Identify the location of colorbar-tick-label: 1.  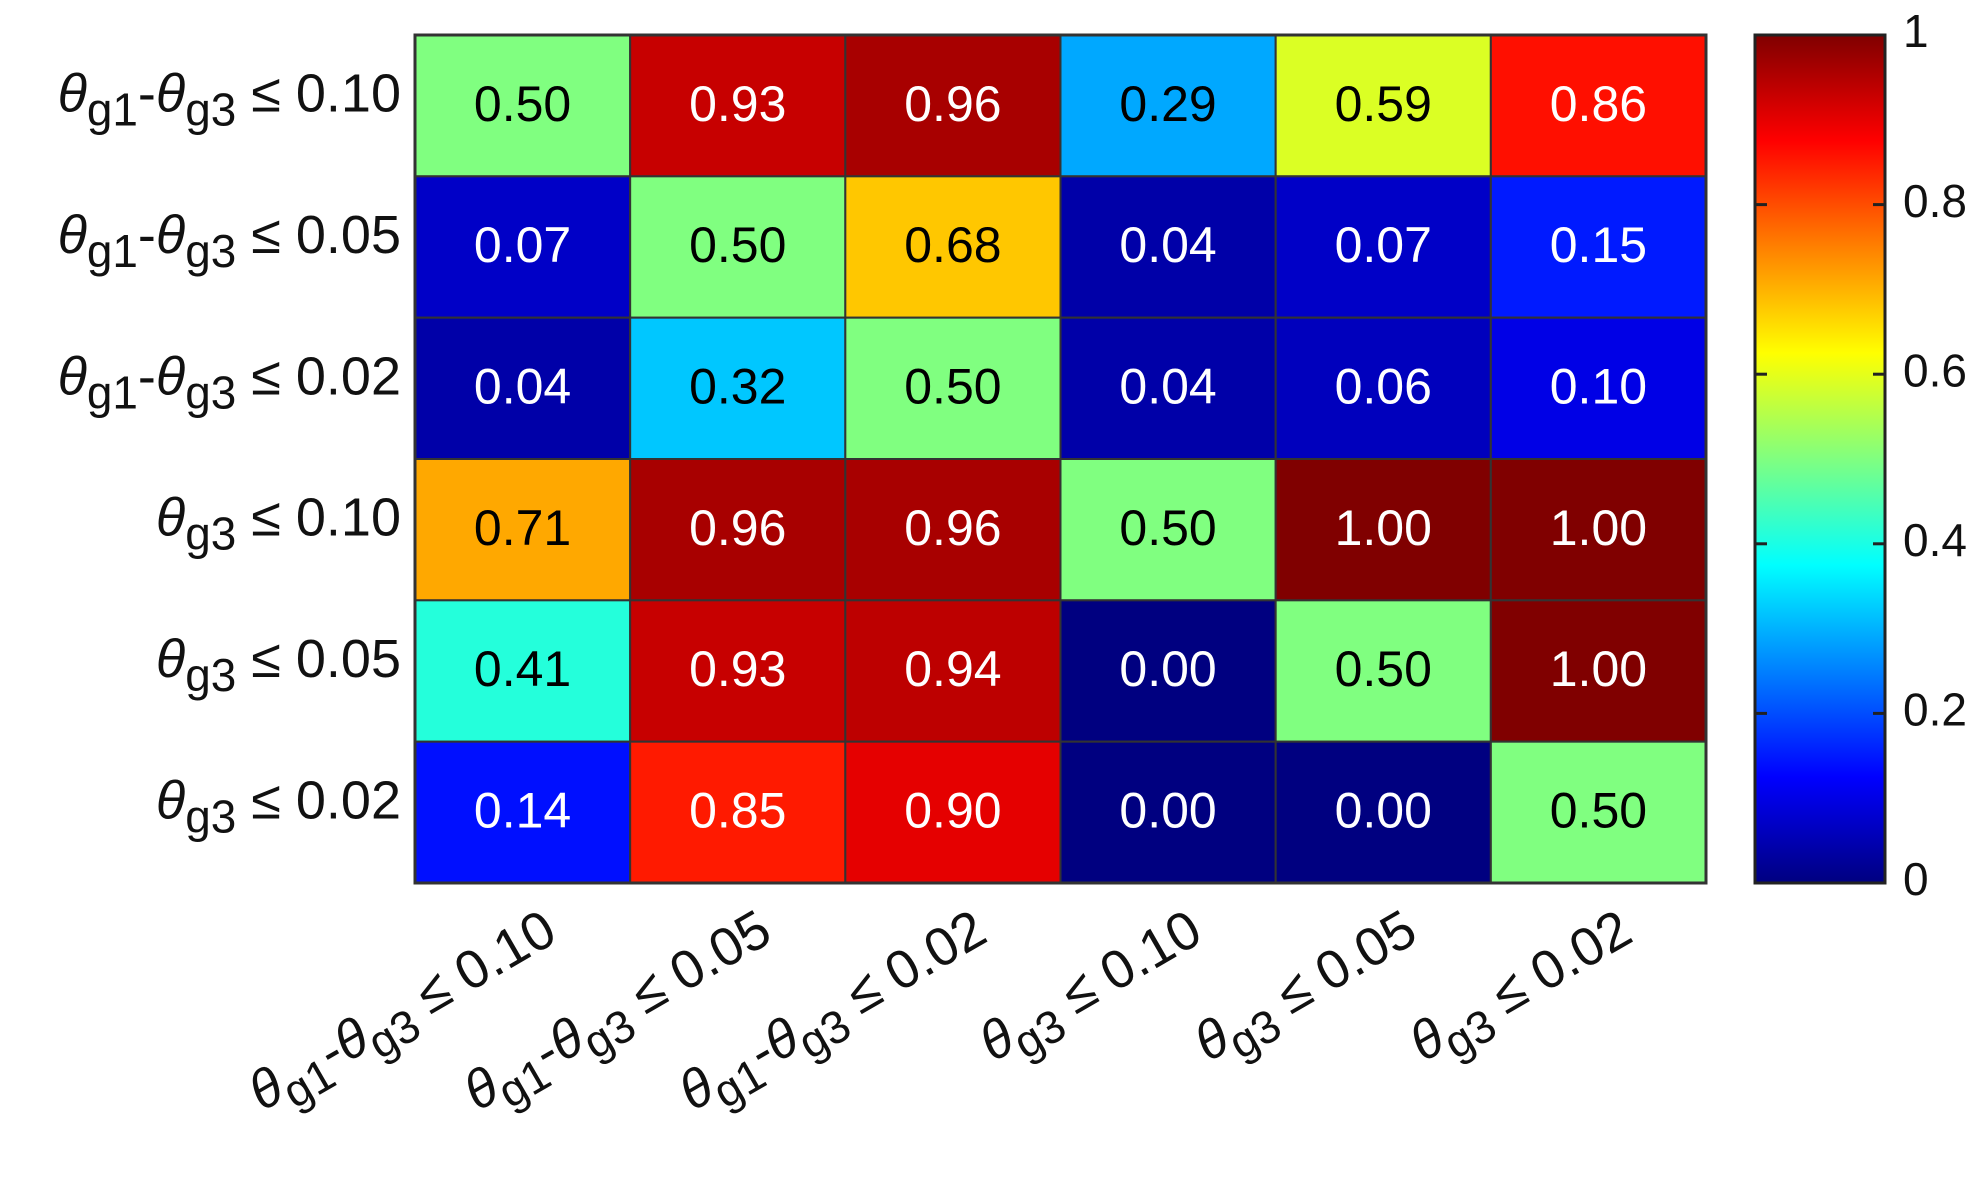
(1916, 31).